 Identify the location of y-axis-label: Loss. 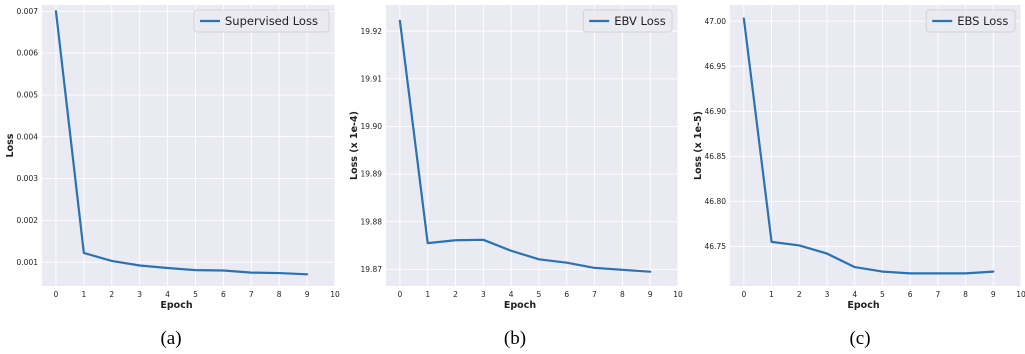
(10, 145).